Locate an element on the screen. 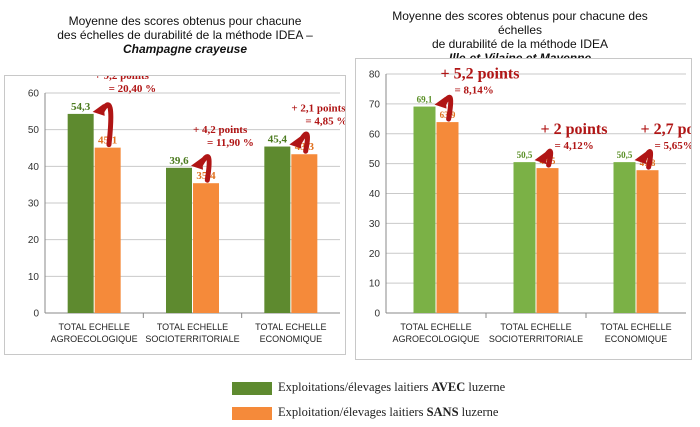  c1-ytick-label: 0 is located at coordinates (36, 314).